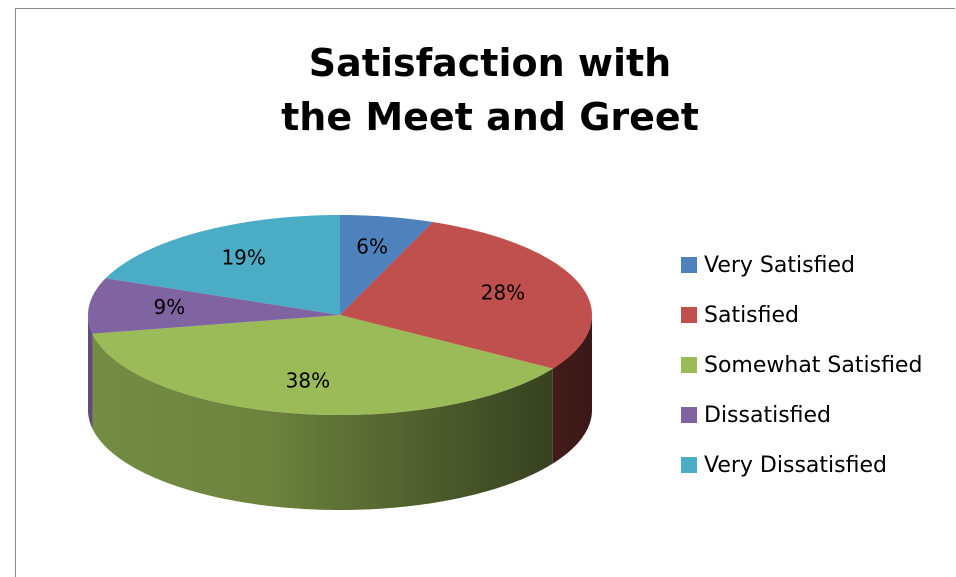 The image size is (956, 577). I want to click on legend-label: Very Dissatisfied, so click(795, 465).